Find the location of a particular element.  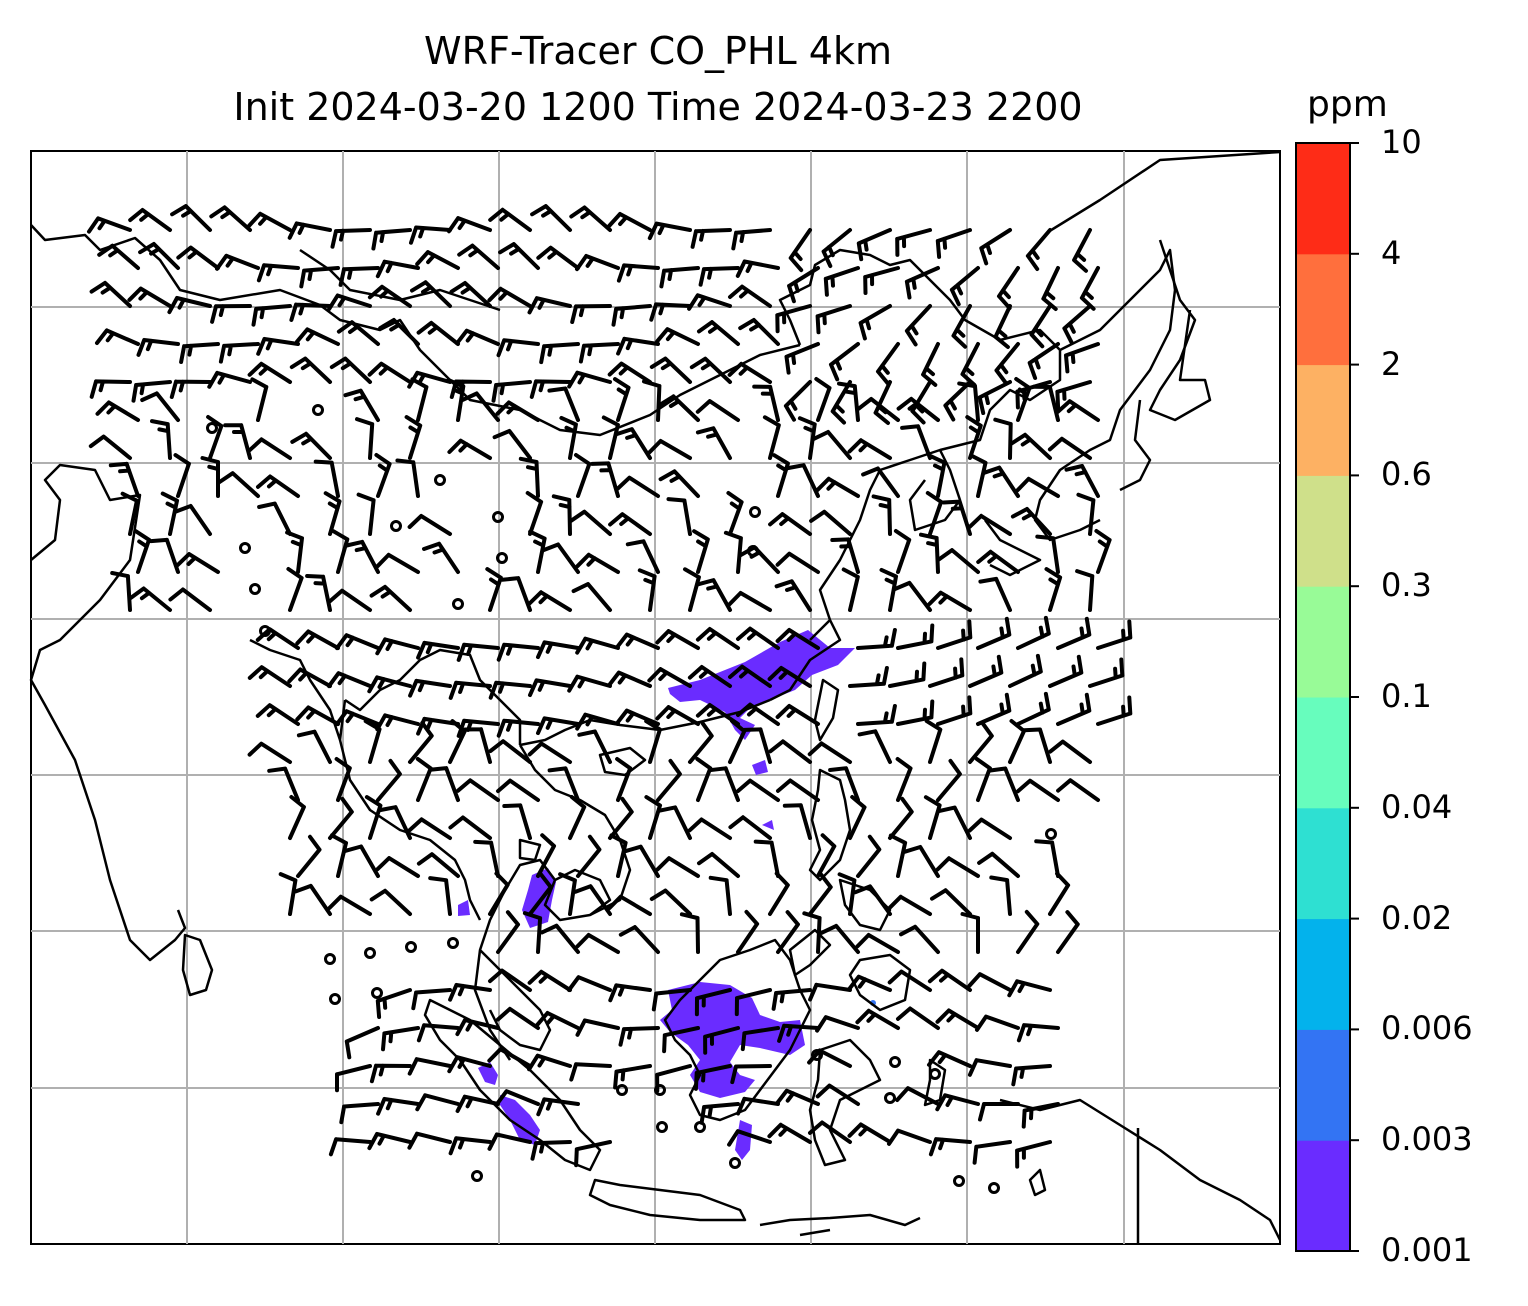

coastline-east-china is located at coordinates (805, 660).